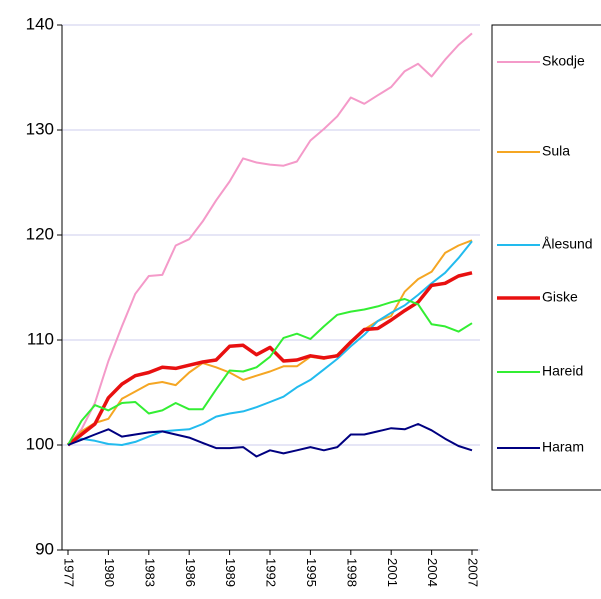 Image resolution: width=601 pixels, height=599 pixels. What do you see at coordinates (546, 257) in the screenshot?
I see `legend-box` at bounding box center [546, 257].